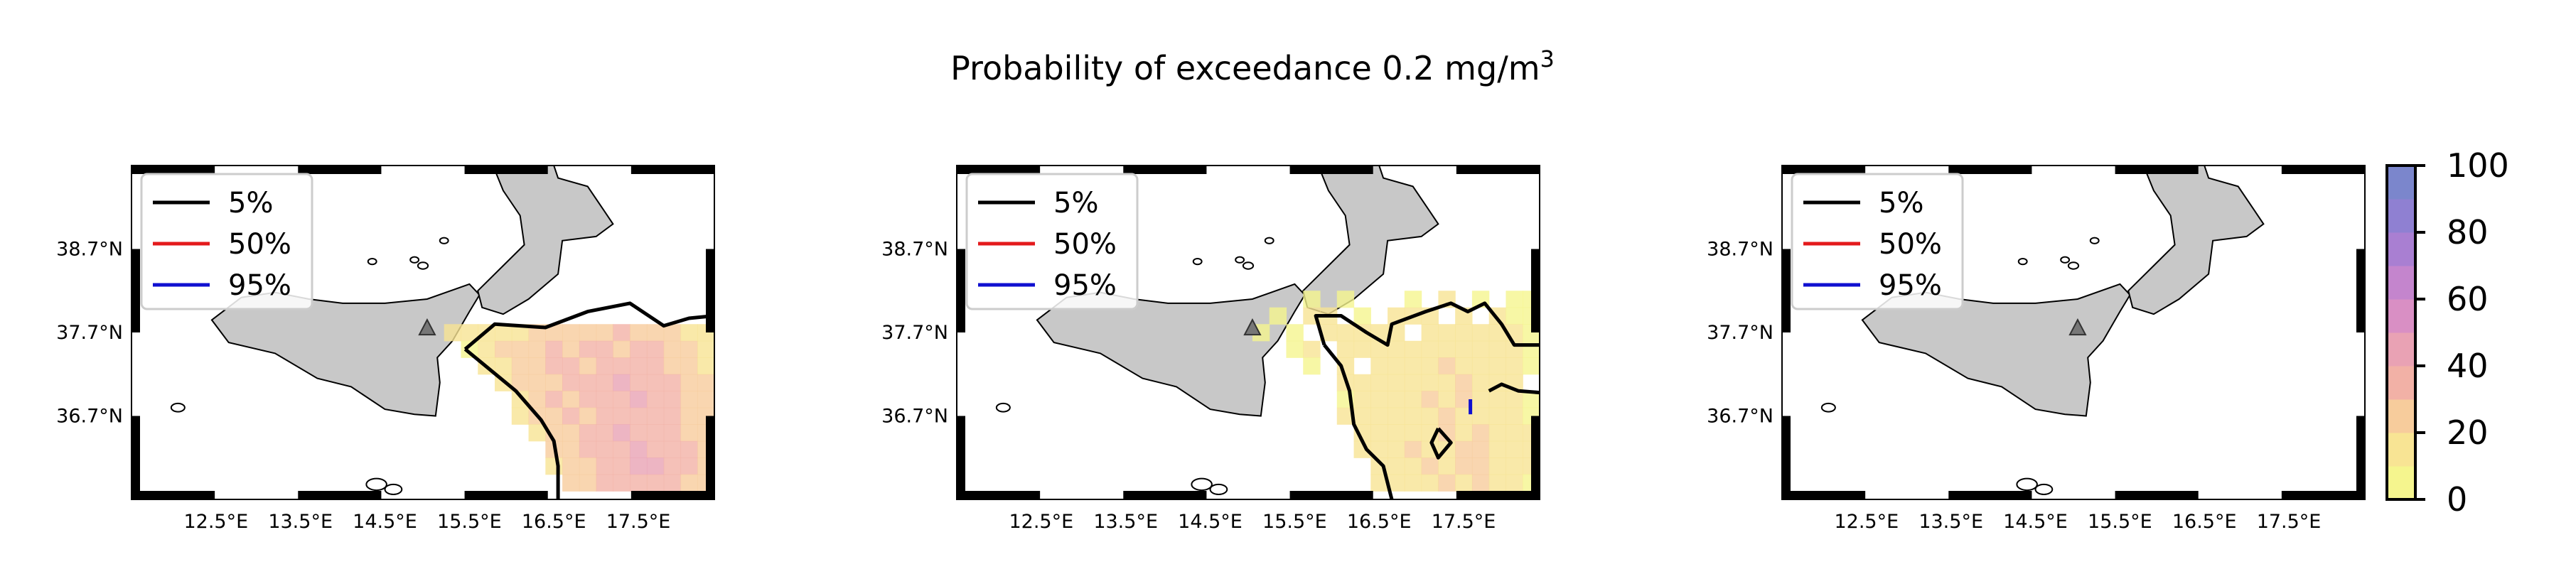 The image size is (2576, 574). I want to click on colorbar-tick-label: 60, so click(2468, 299).